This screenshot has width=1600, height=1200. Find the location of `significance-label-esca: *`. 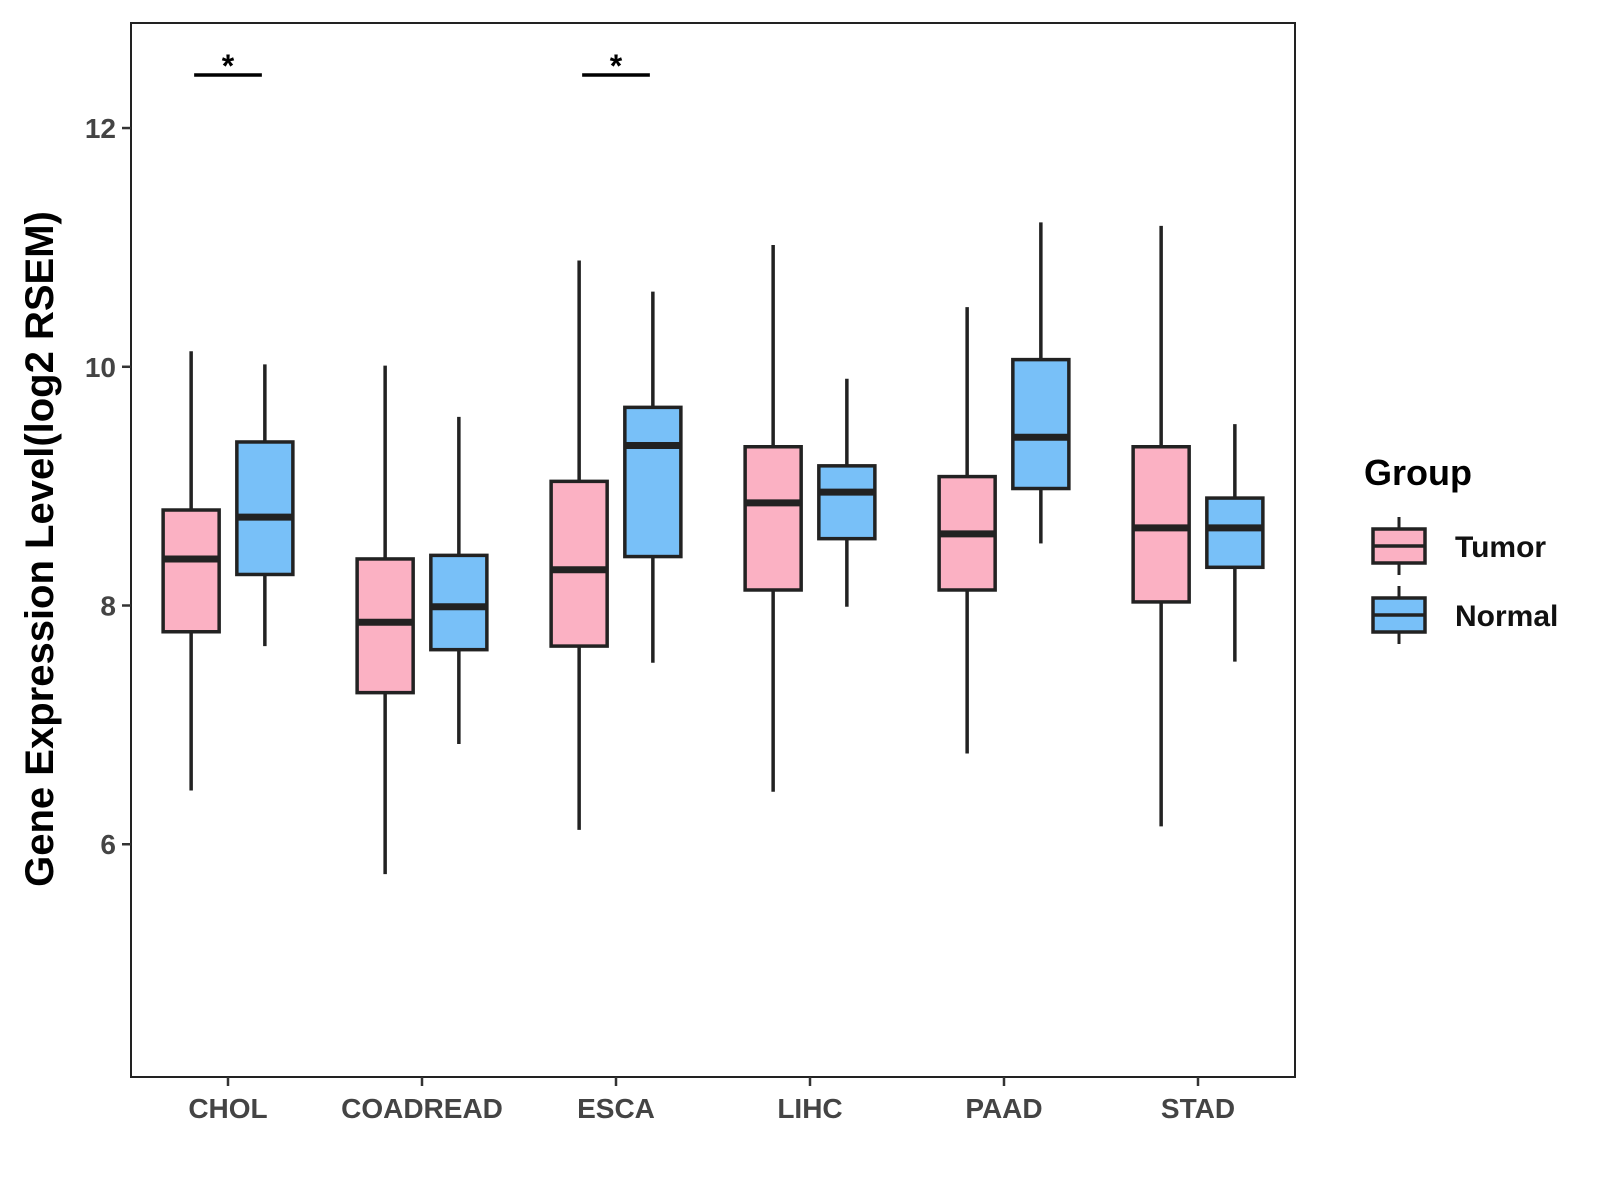

significance-label-esca: * is located at coordinates (616, 66).